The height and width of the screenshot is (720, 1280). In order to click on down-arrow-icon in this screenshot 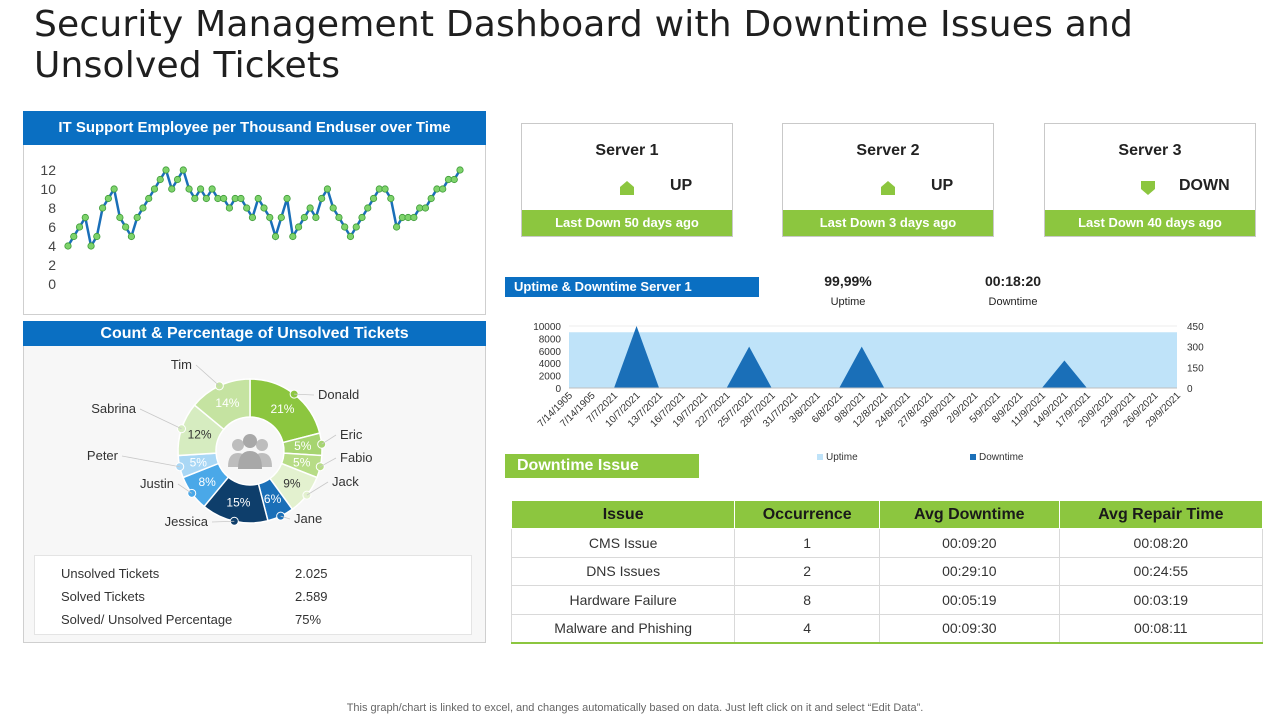, I will do `click(1148, 188)`.